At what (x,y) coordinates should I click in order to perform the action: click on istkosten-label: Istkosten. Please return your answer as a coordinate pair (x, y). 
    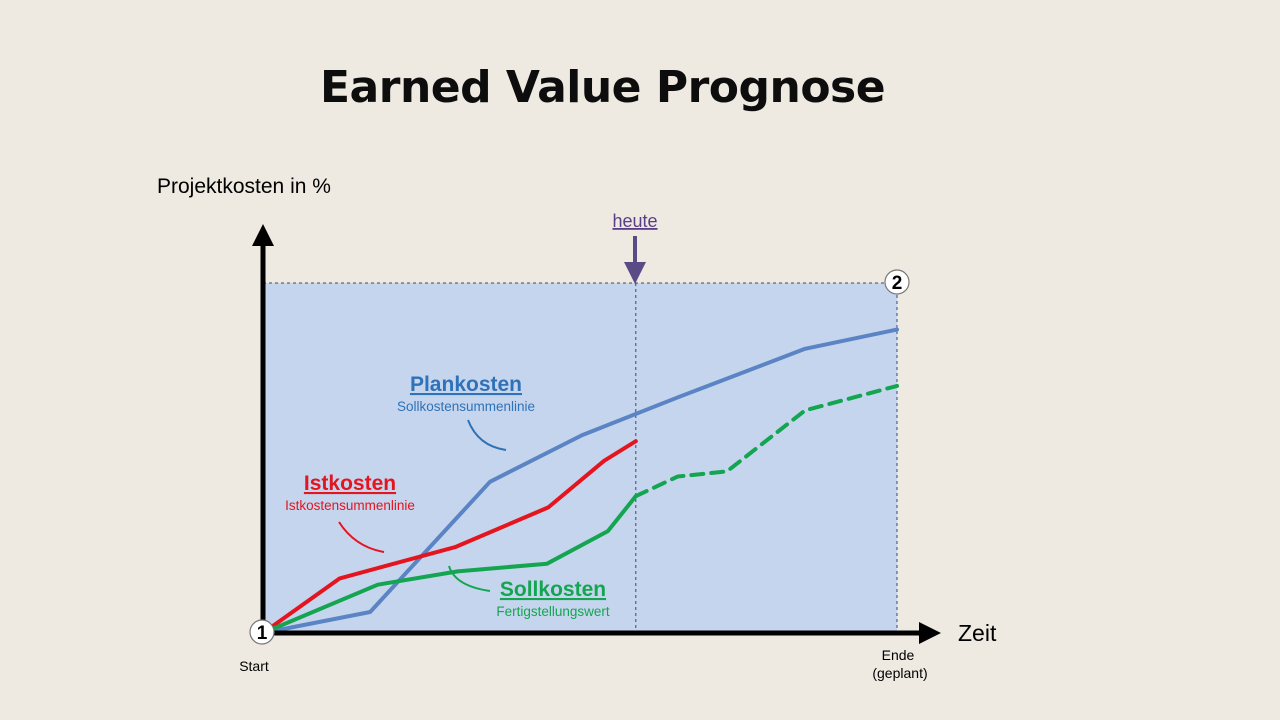
    Looking at the image, I should click on (350, 483).